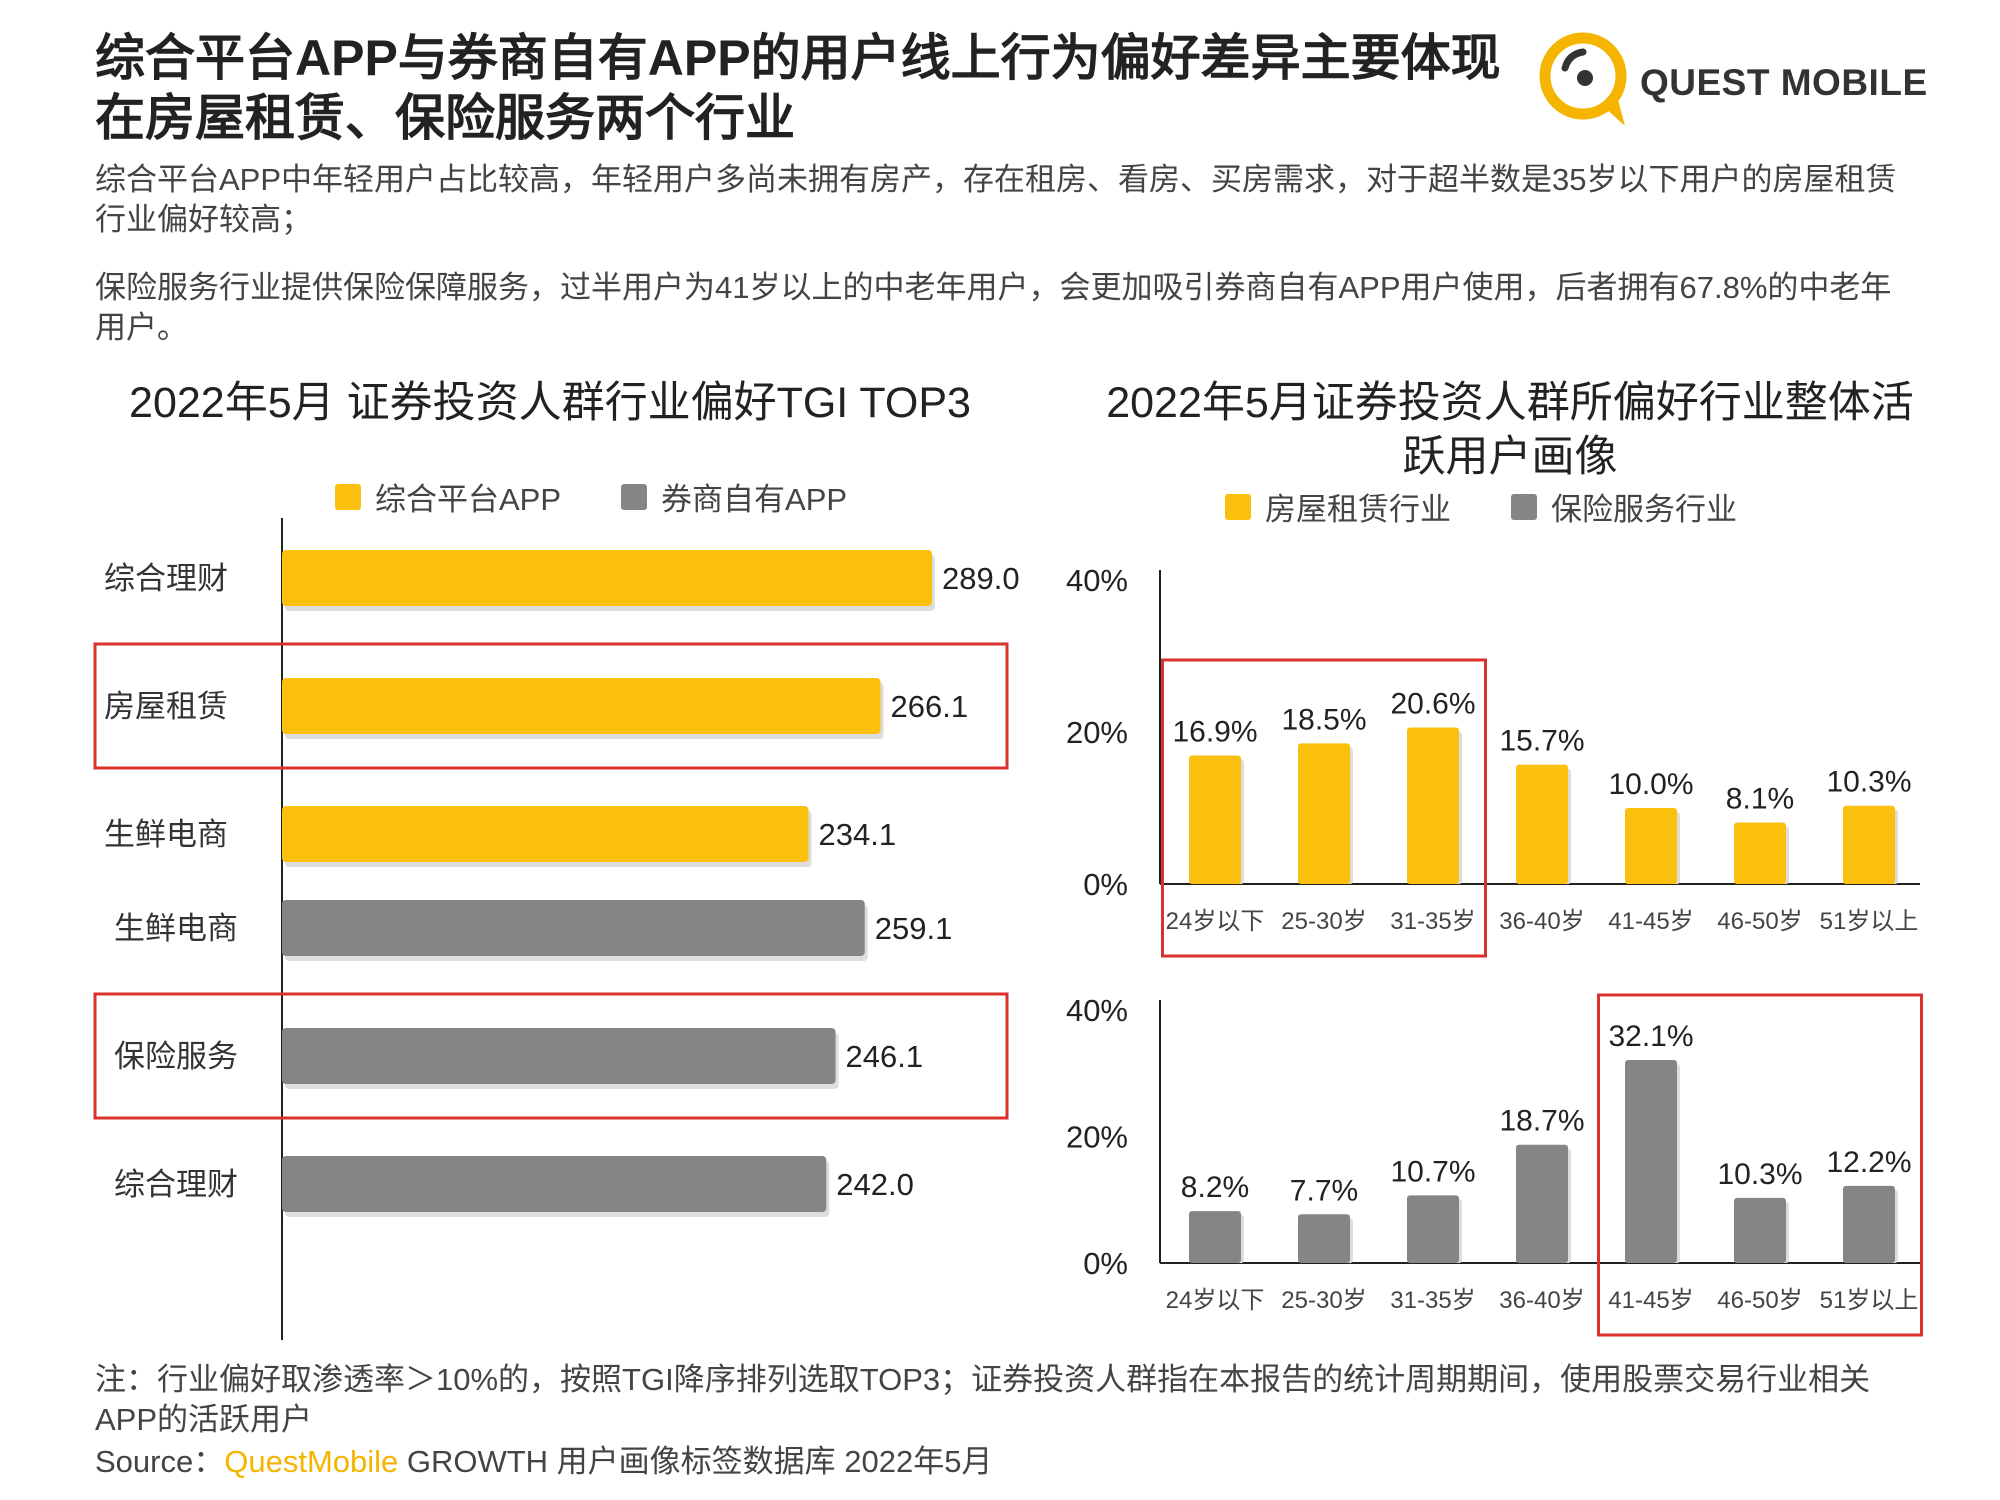 This screenshot has height=1500, width=2000. I want to click on questmobile-logo, so click(1583, 79).